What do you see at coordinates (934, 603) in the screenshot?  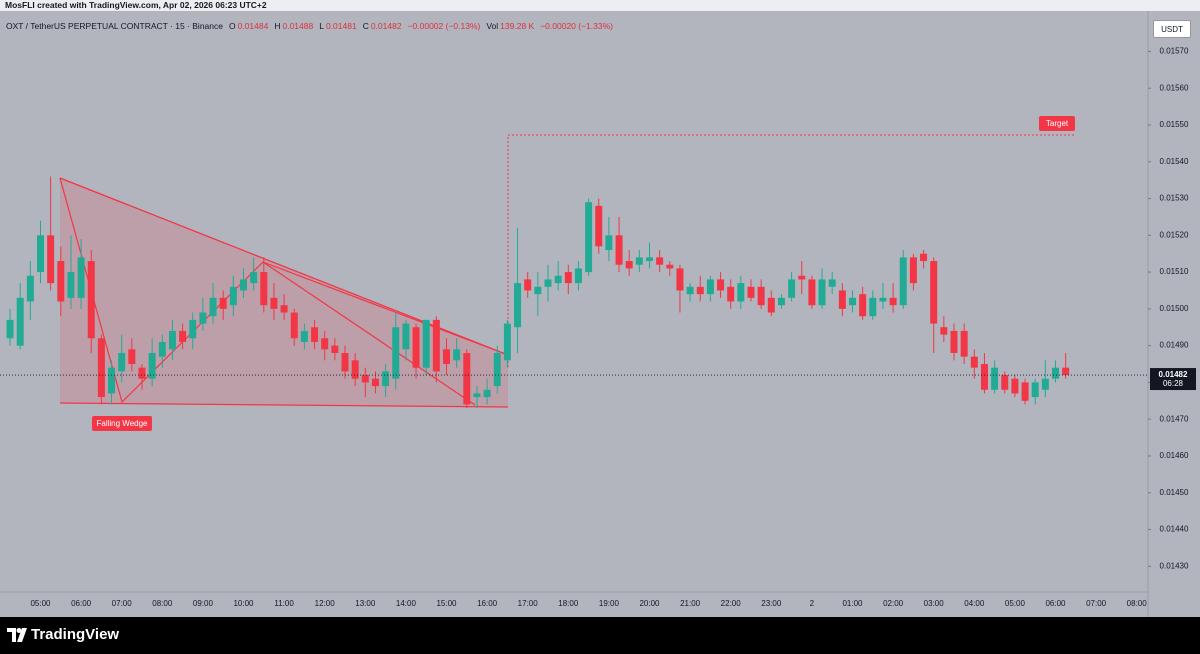 I see `x-tick-label: 03:00` at bounding box center [934, 603].